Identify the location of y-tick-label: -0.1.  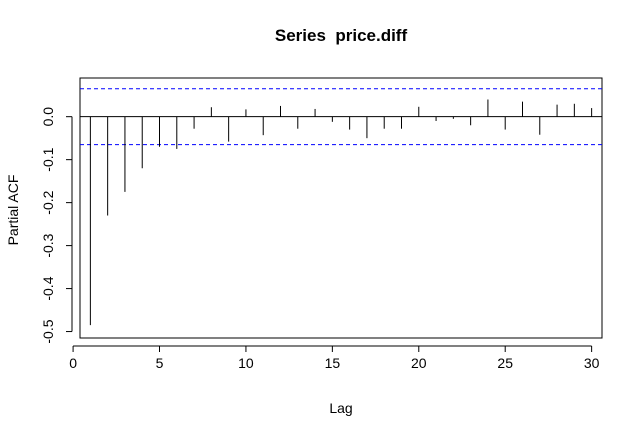
(48, 159).